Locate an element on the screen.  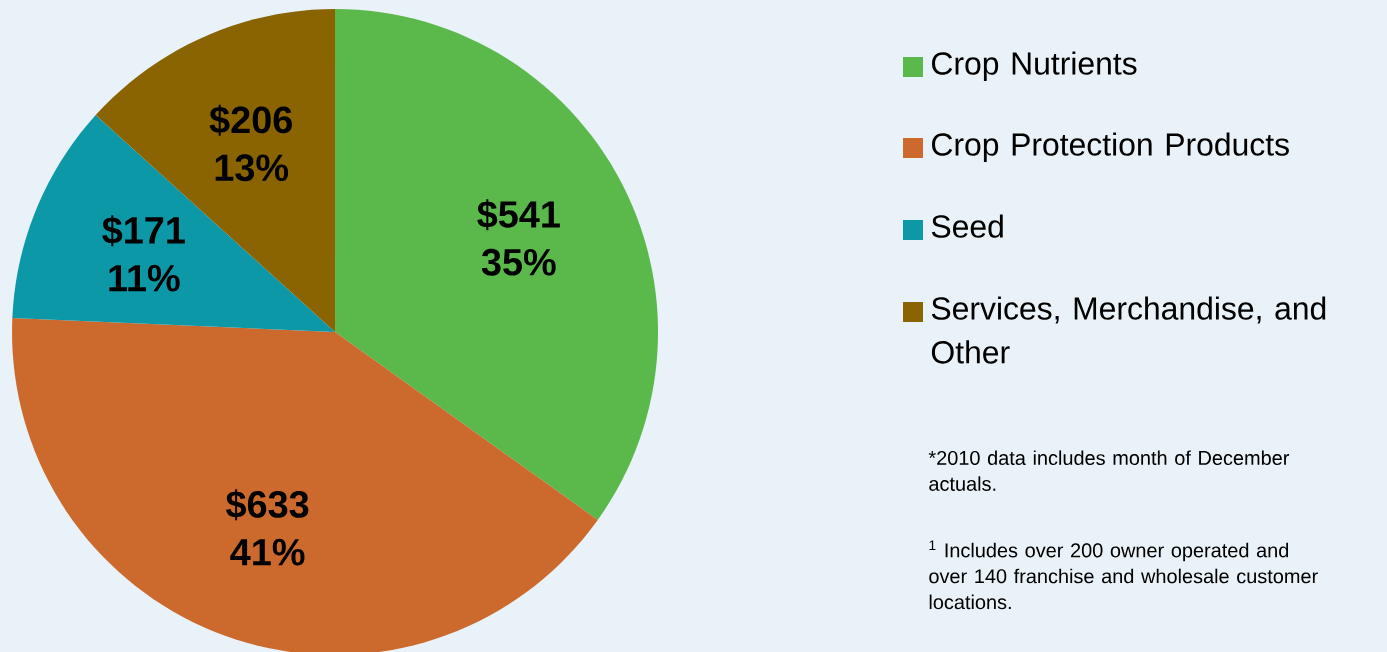
text: $^{1}$ Includes over 200 owner operated and over 140 franchise and wholesale customer locations. is located at coordinates (1123, 575).